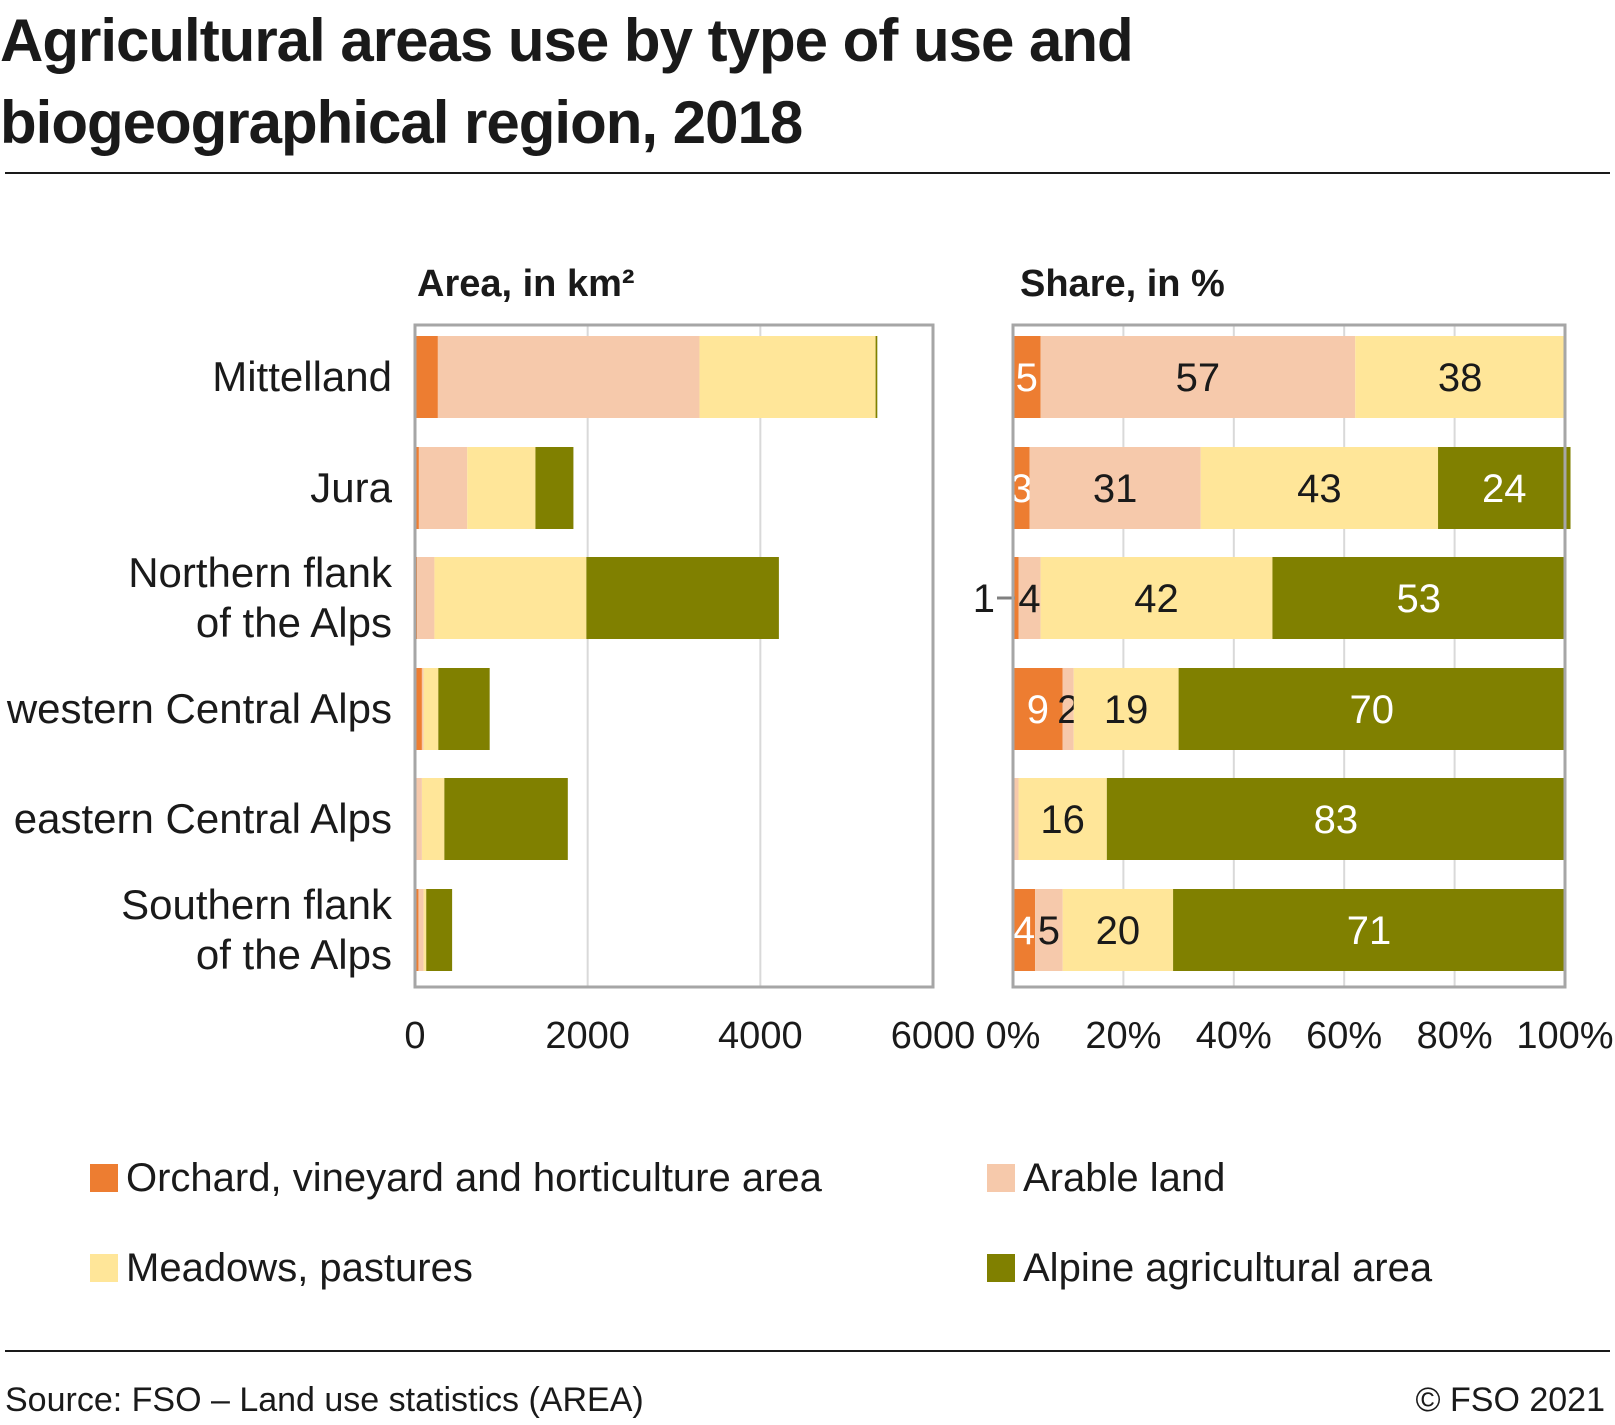 The image size is (1615, 1425). I want to click on bar-label-1-0-2: 38, so click(1460, 378).